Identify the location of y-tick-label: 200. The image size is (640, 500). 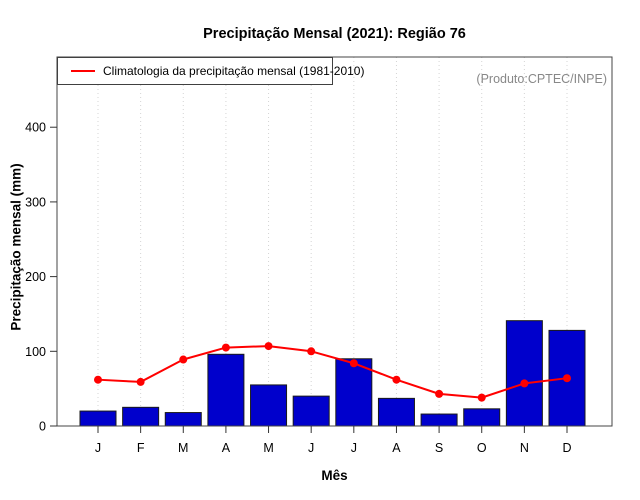
(35, 277).